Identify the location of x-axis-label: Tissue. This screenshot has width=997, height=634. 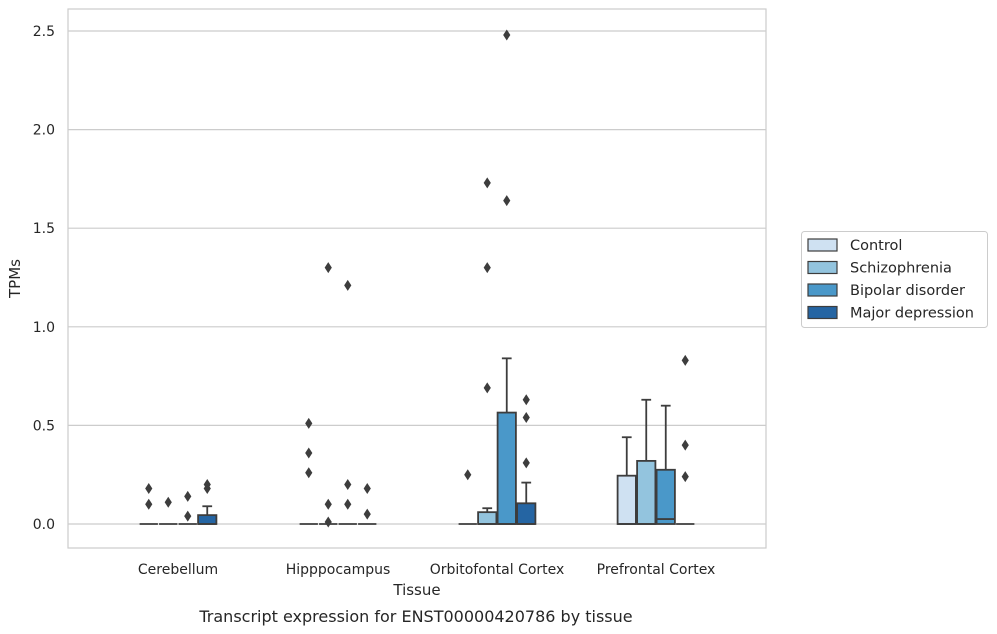
(416, 590).